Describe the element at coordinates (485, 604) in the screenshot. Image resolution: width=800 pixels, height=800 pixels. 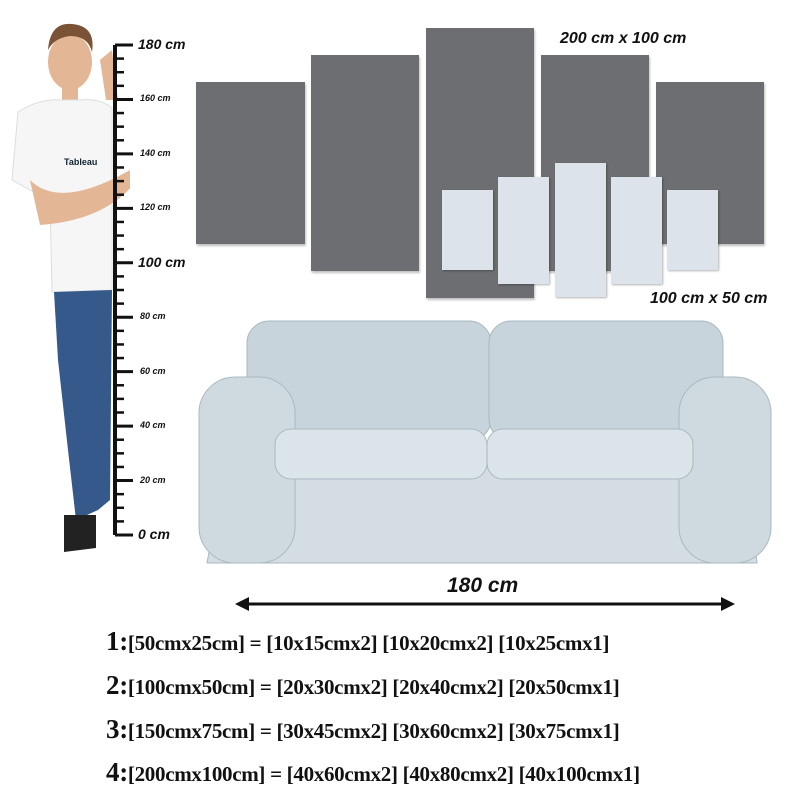
I see `width-arrow` at that location.